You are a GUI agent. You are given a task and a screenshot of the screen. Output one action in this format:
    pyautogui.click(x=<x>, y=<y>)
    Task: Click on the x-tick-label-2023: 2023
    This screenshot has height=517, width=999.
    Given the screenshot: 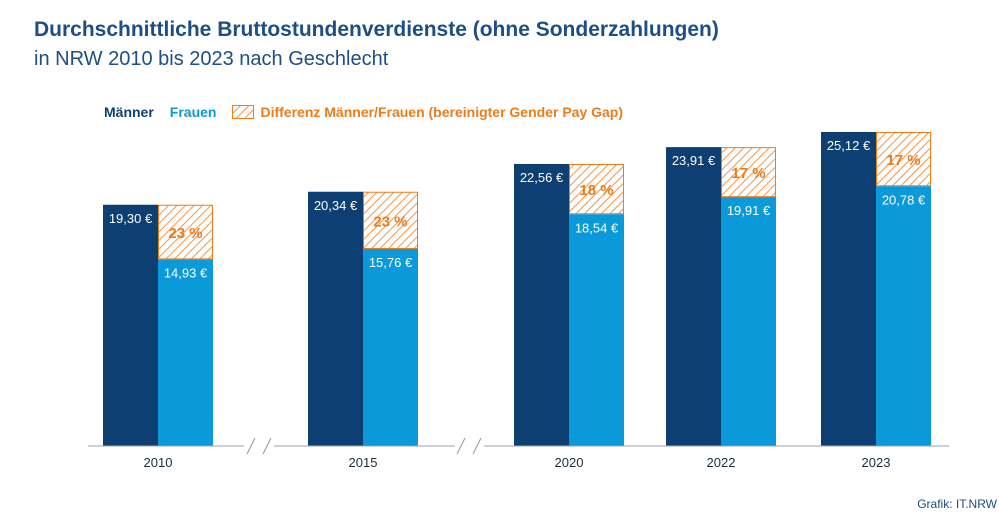 What is the action you would take?
    pyautogui.click(x=876, y=462)
    